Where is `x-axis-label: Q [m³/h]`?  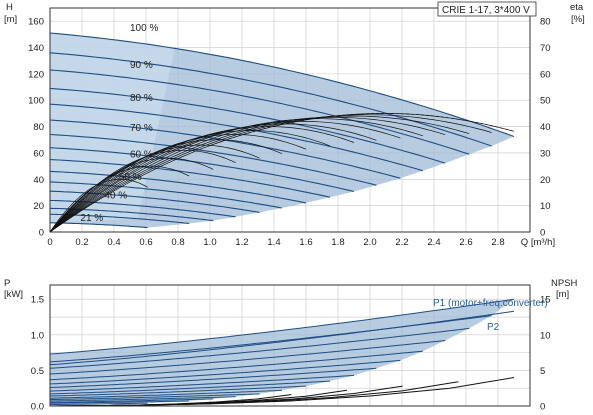
x-axis-label: Q [m³/h] is located at coordinates (538, 242).